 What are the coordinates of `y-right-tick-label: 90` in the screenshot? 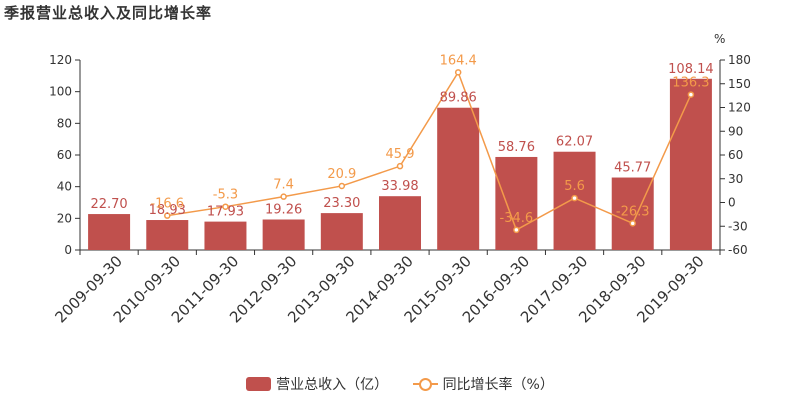 It's located at (735, 131).